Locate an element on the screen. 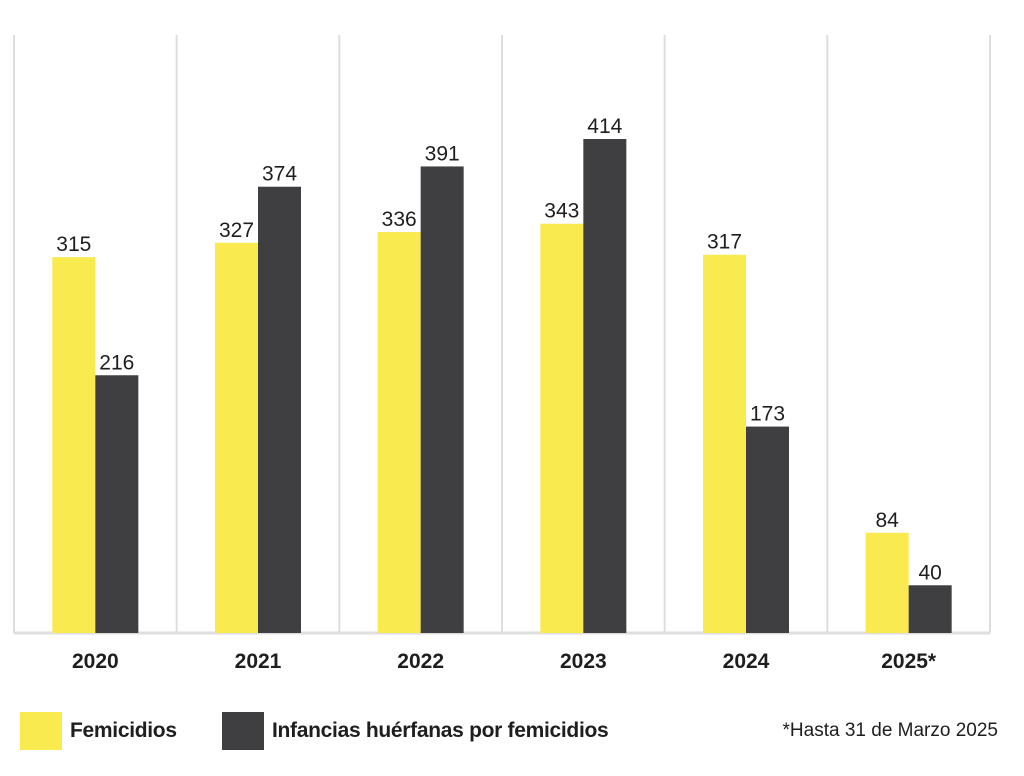  x-tick-label: 2023 is located at coordinates (583, 661).